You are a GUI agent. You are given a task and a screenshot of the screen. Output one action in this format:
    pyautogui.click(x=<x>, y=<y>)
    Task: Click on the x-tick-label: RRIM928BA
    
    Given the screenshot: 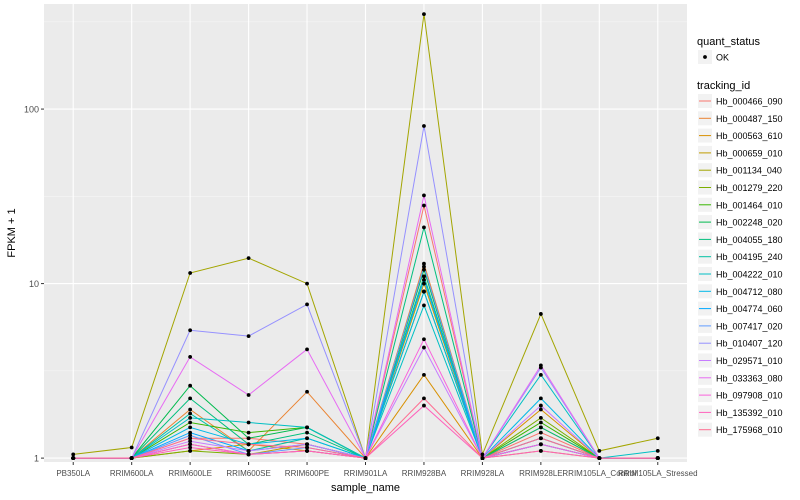 What is the action you would take?
    pyautogui.click(x=424, y=473)
    